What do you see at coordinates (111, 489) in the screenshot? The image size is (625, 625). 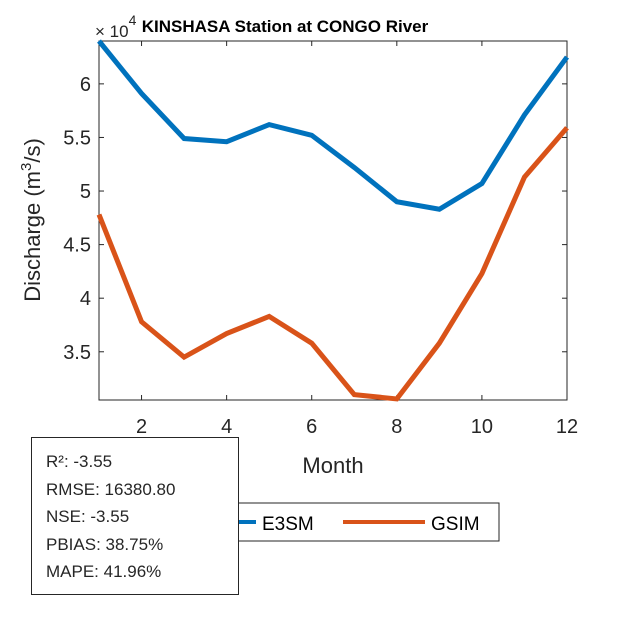 I see `stat-rmse: RMSE: 16380.80` at bounding box center [111, 489].